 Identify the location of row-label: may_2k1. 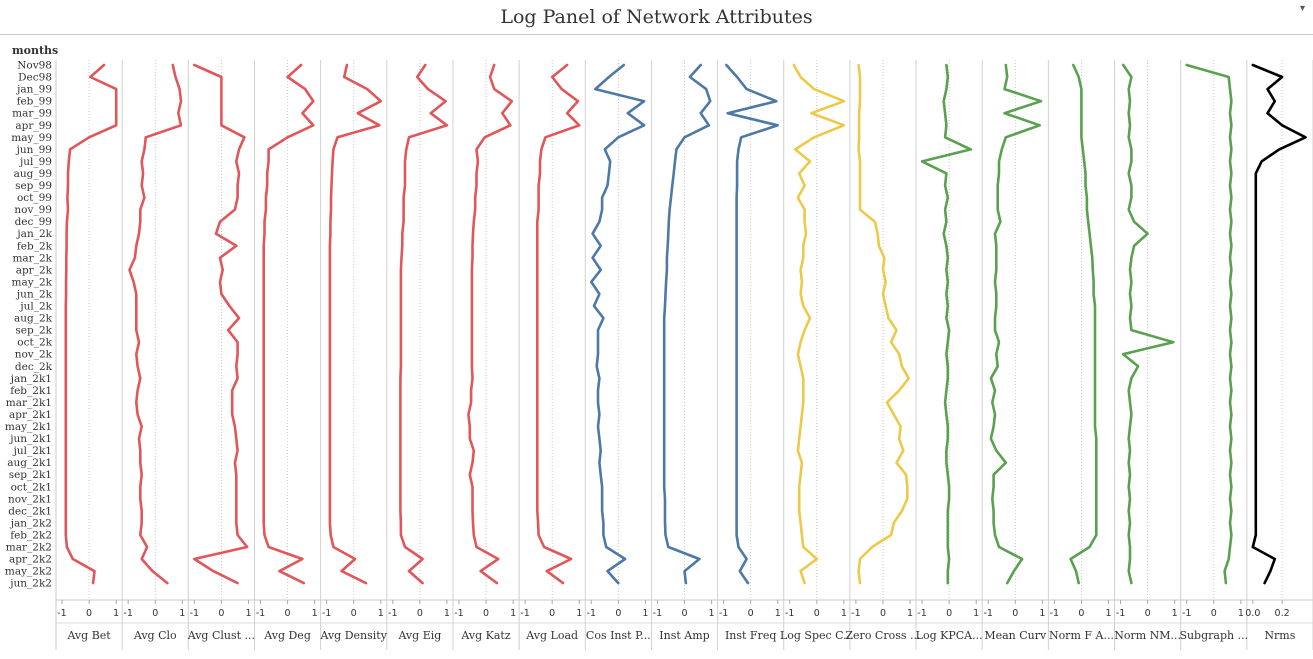
(28, 427).